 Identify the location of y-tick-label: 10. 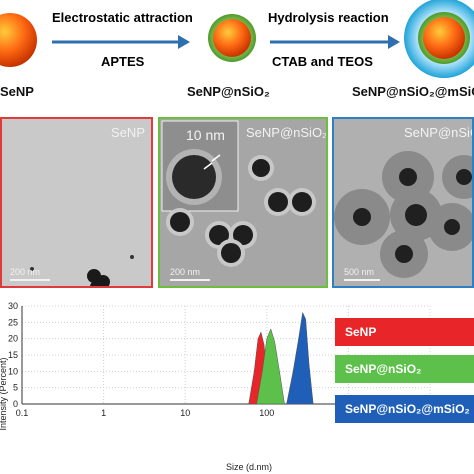
(13, 371).